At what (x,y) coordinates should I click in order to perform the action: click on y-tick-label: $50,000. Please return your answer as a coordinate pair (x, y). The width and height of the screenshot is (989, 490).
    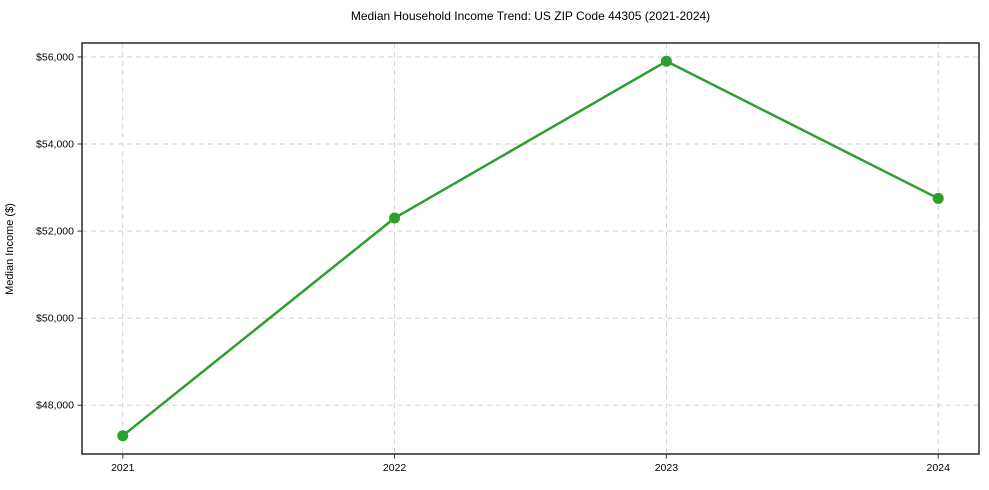
    Looking at the image, I should click on (55, 319).